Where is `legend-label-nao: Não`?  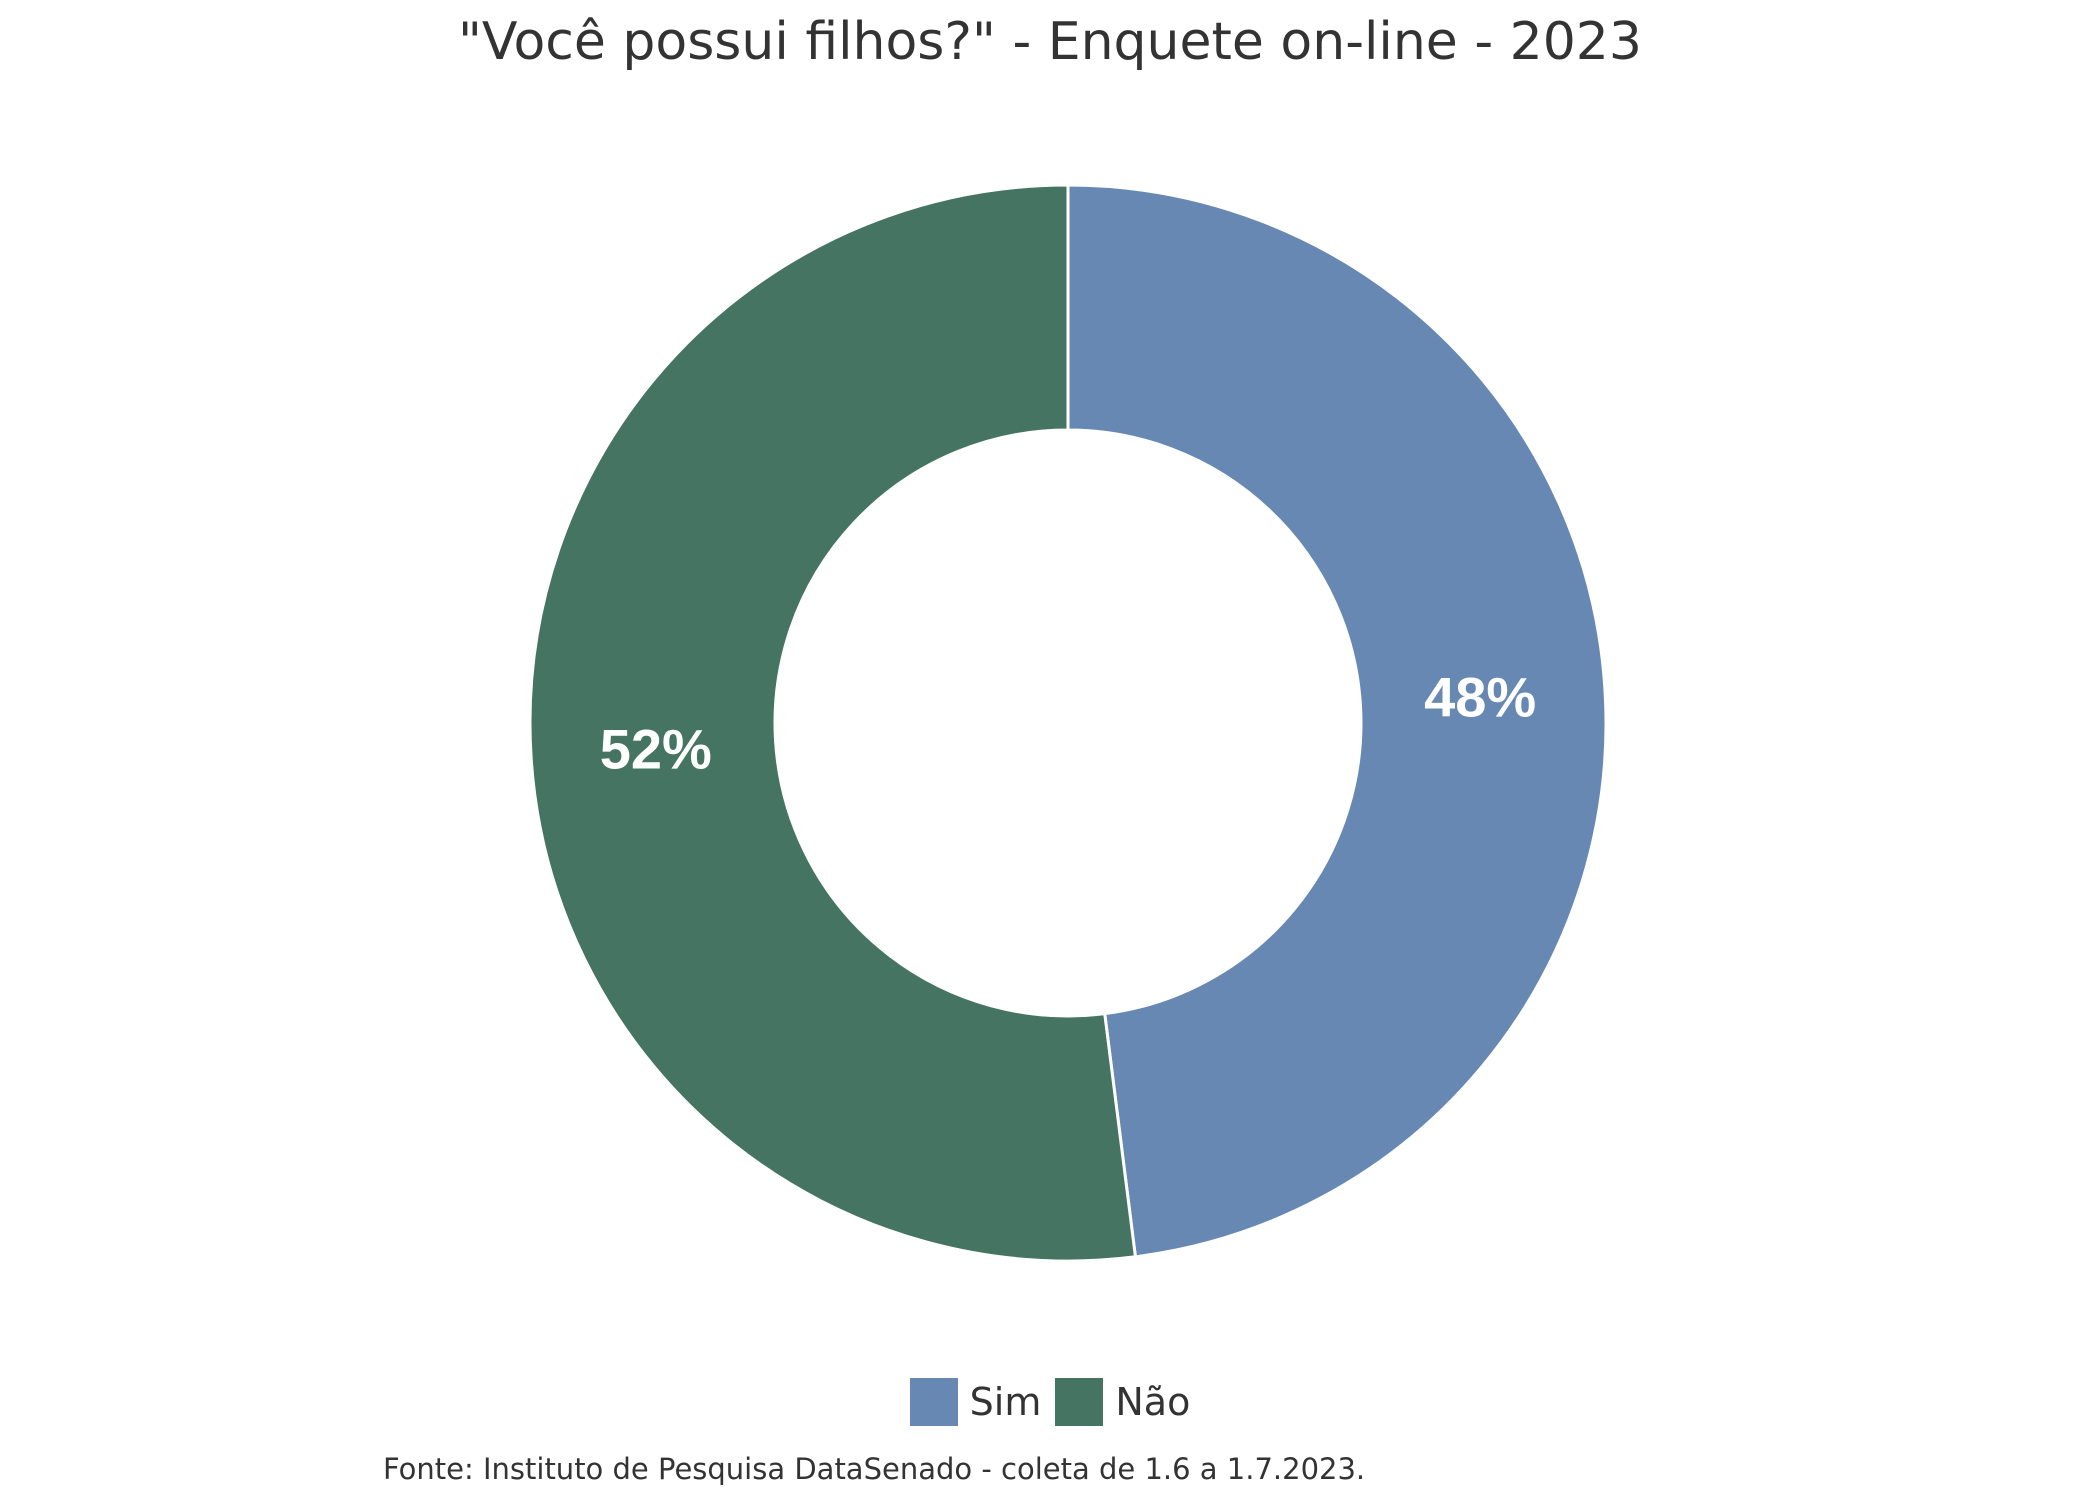 legend-label-nao: Não is located at coordinates (1153, 1402).